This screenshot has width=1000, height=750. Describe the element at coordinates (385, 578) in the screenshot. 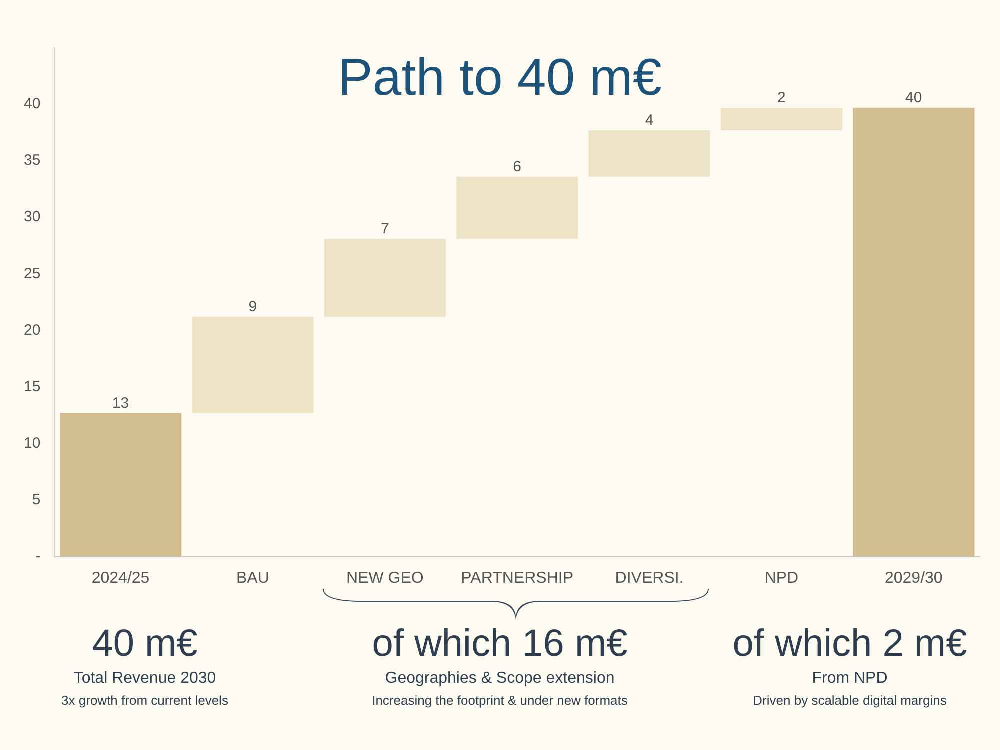

I see `x-tick-label: NEW GEO` at that location.